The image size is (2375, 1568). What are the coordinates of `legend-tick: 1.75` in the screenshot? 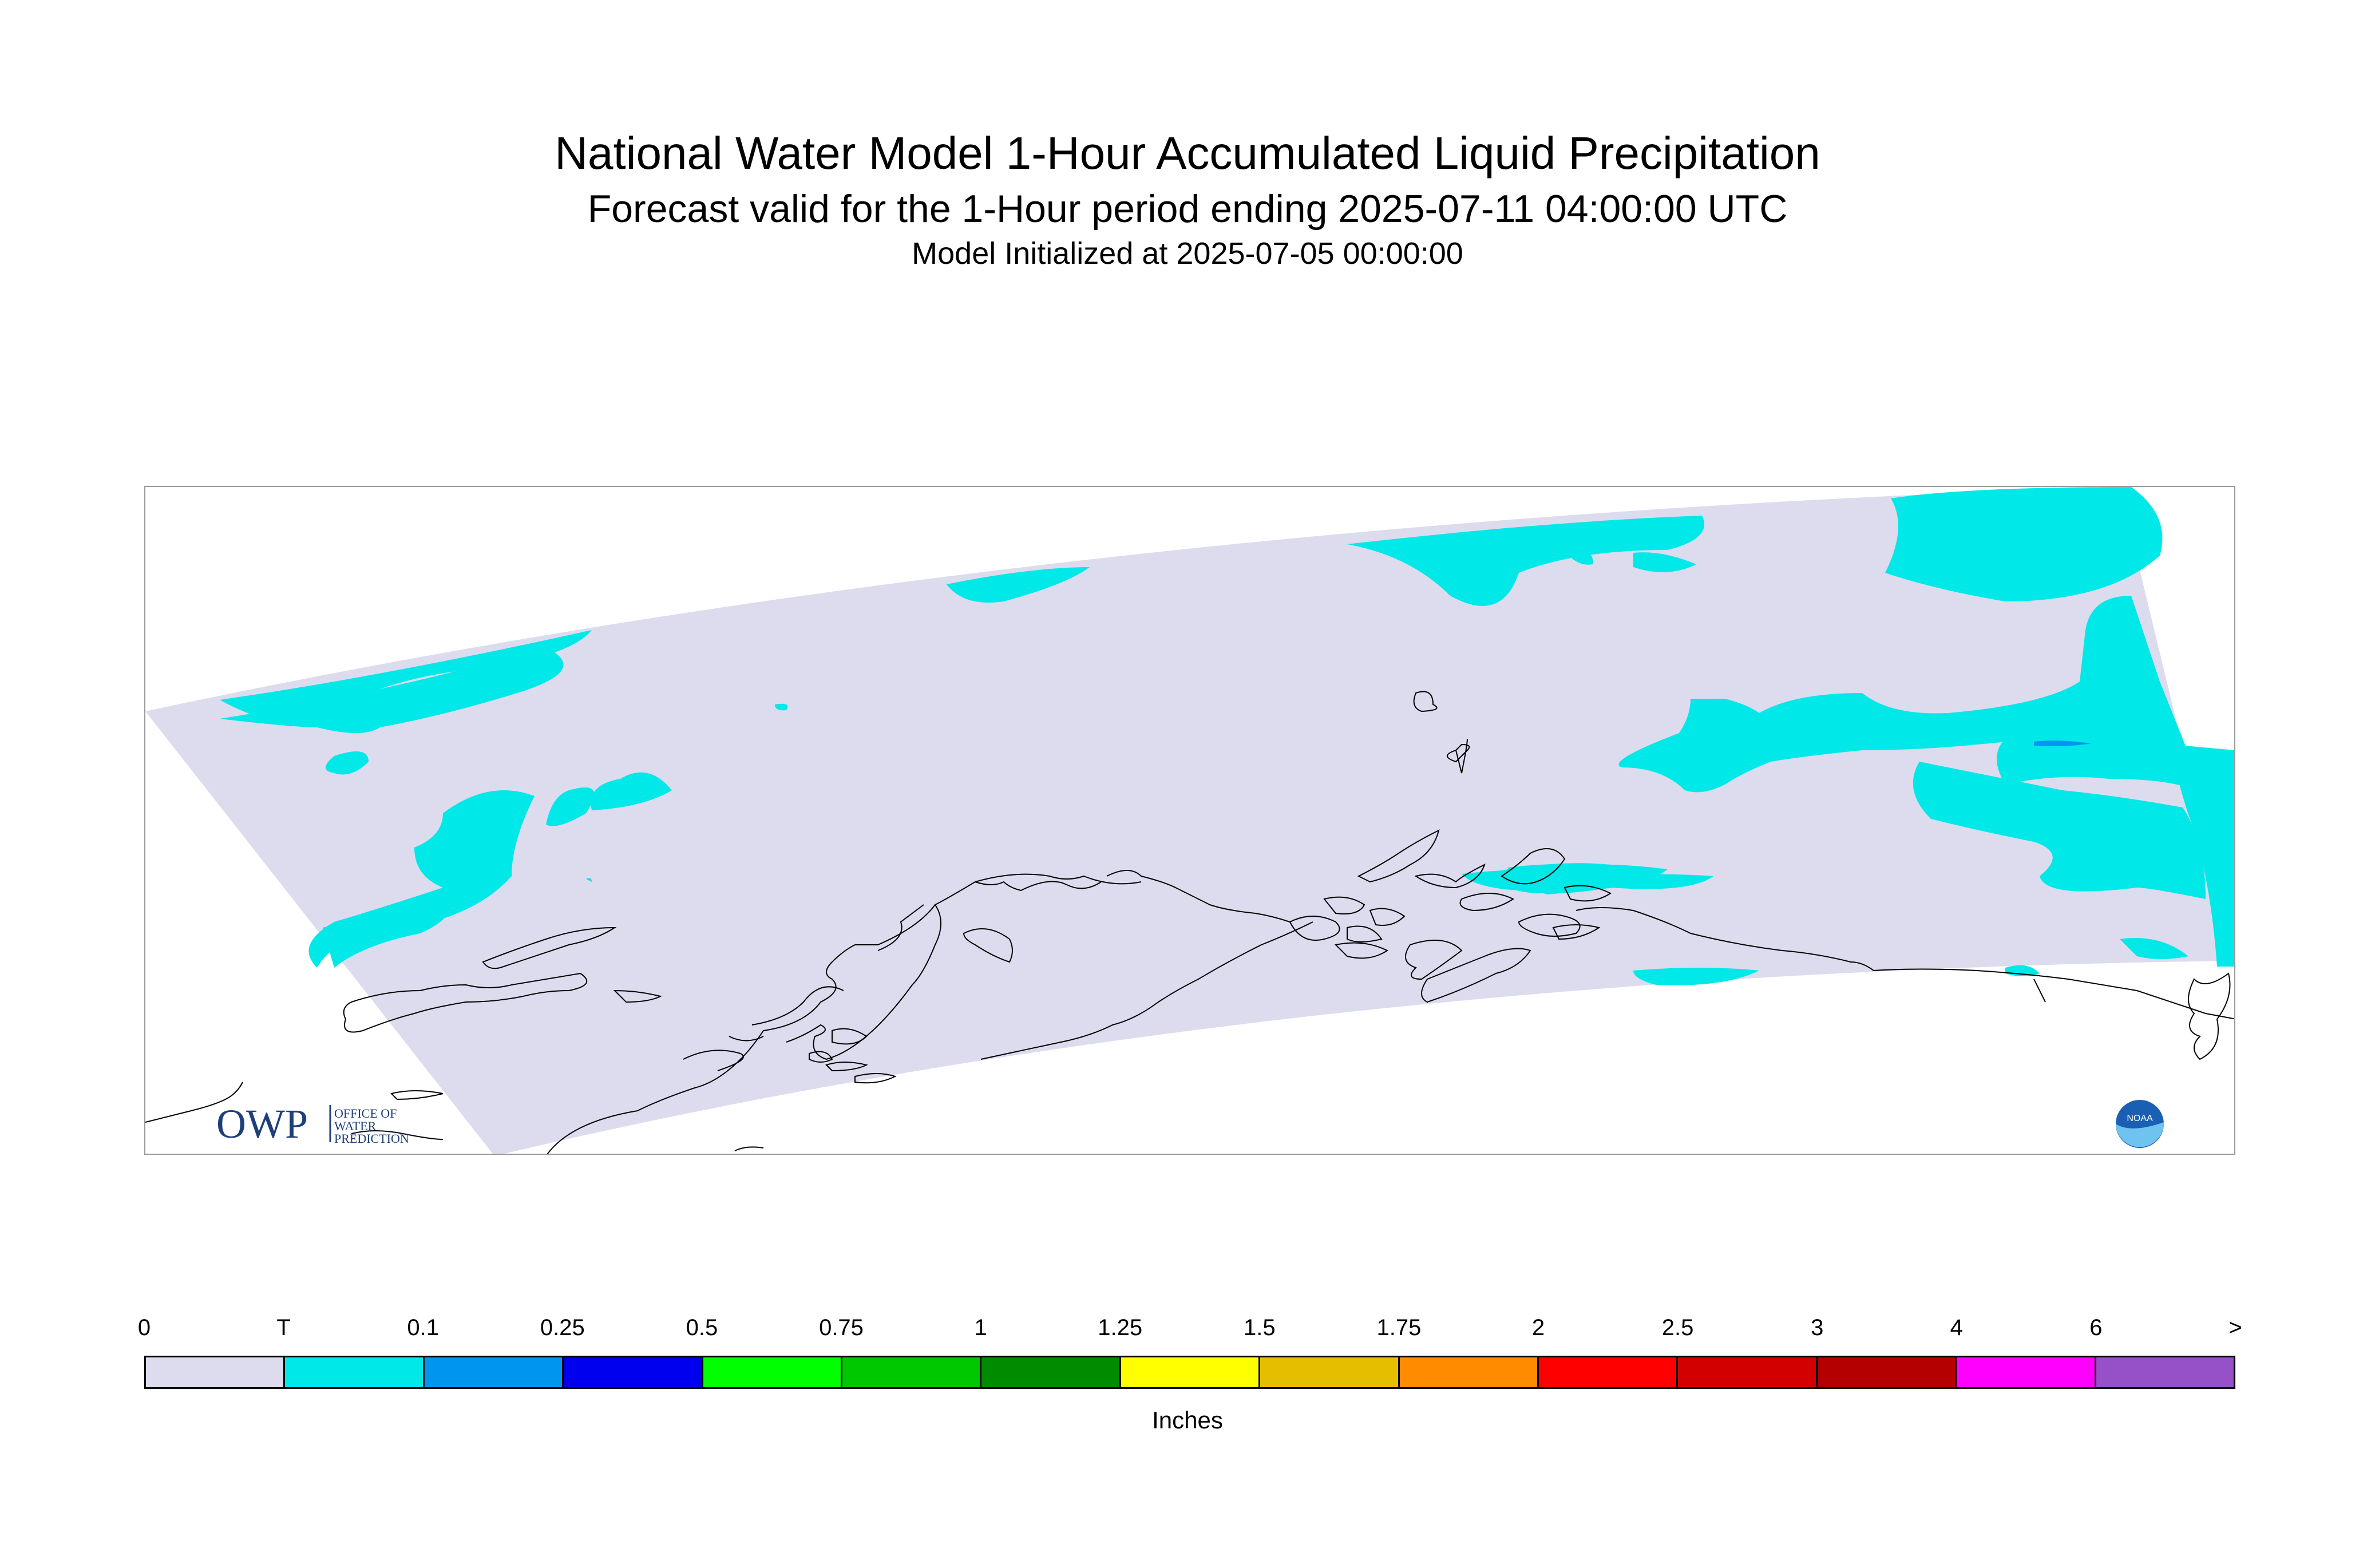 It's located at (1399, 1327).